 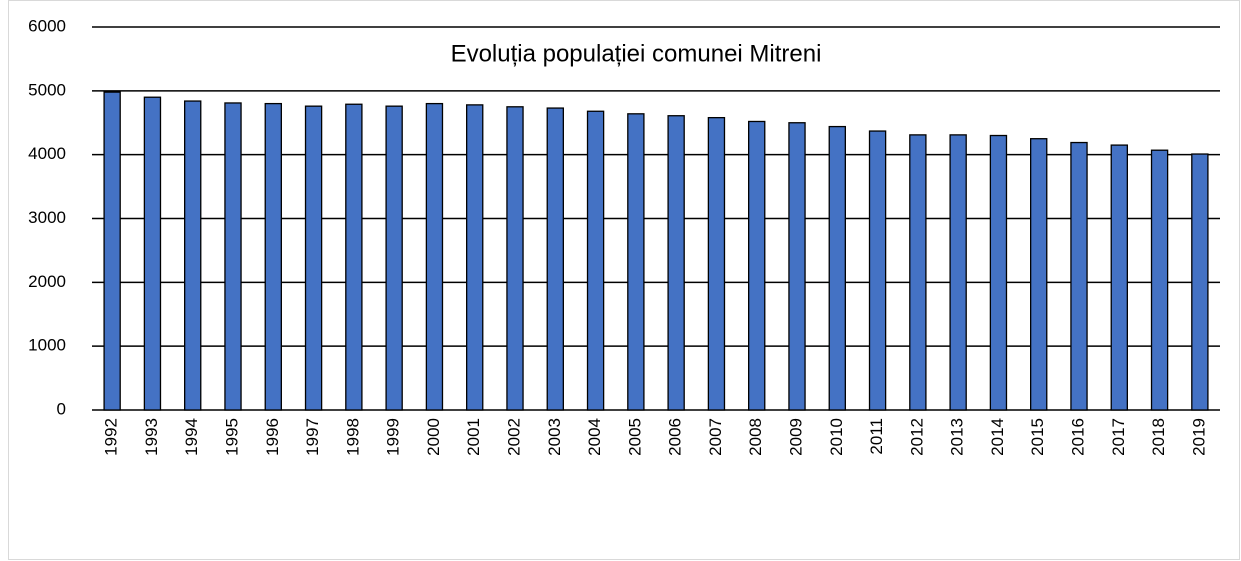 What do you see at coordinates (1118, 437) in the screenshot?
I see `x-tick-label: 2017` at bounding box center [1118, 437].